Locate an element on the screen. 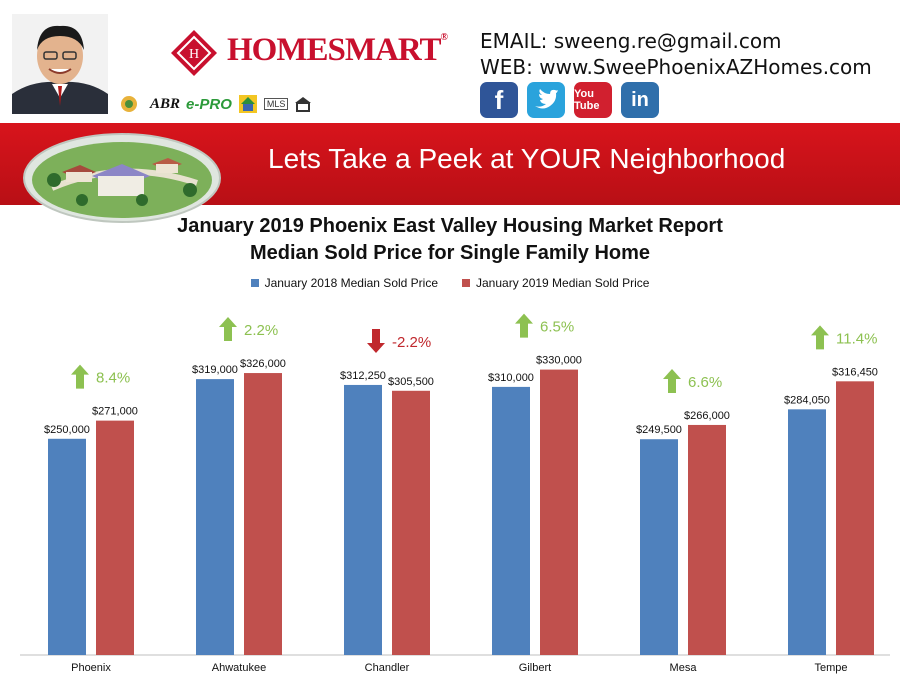 This screenshot has height=685, width=900. legend-item-2018: January 2018 Median Sold Price is located at coordinates (344, 283).